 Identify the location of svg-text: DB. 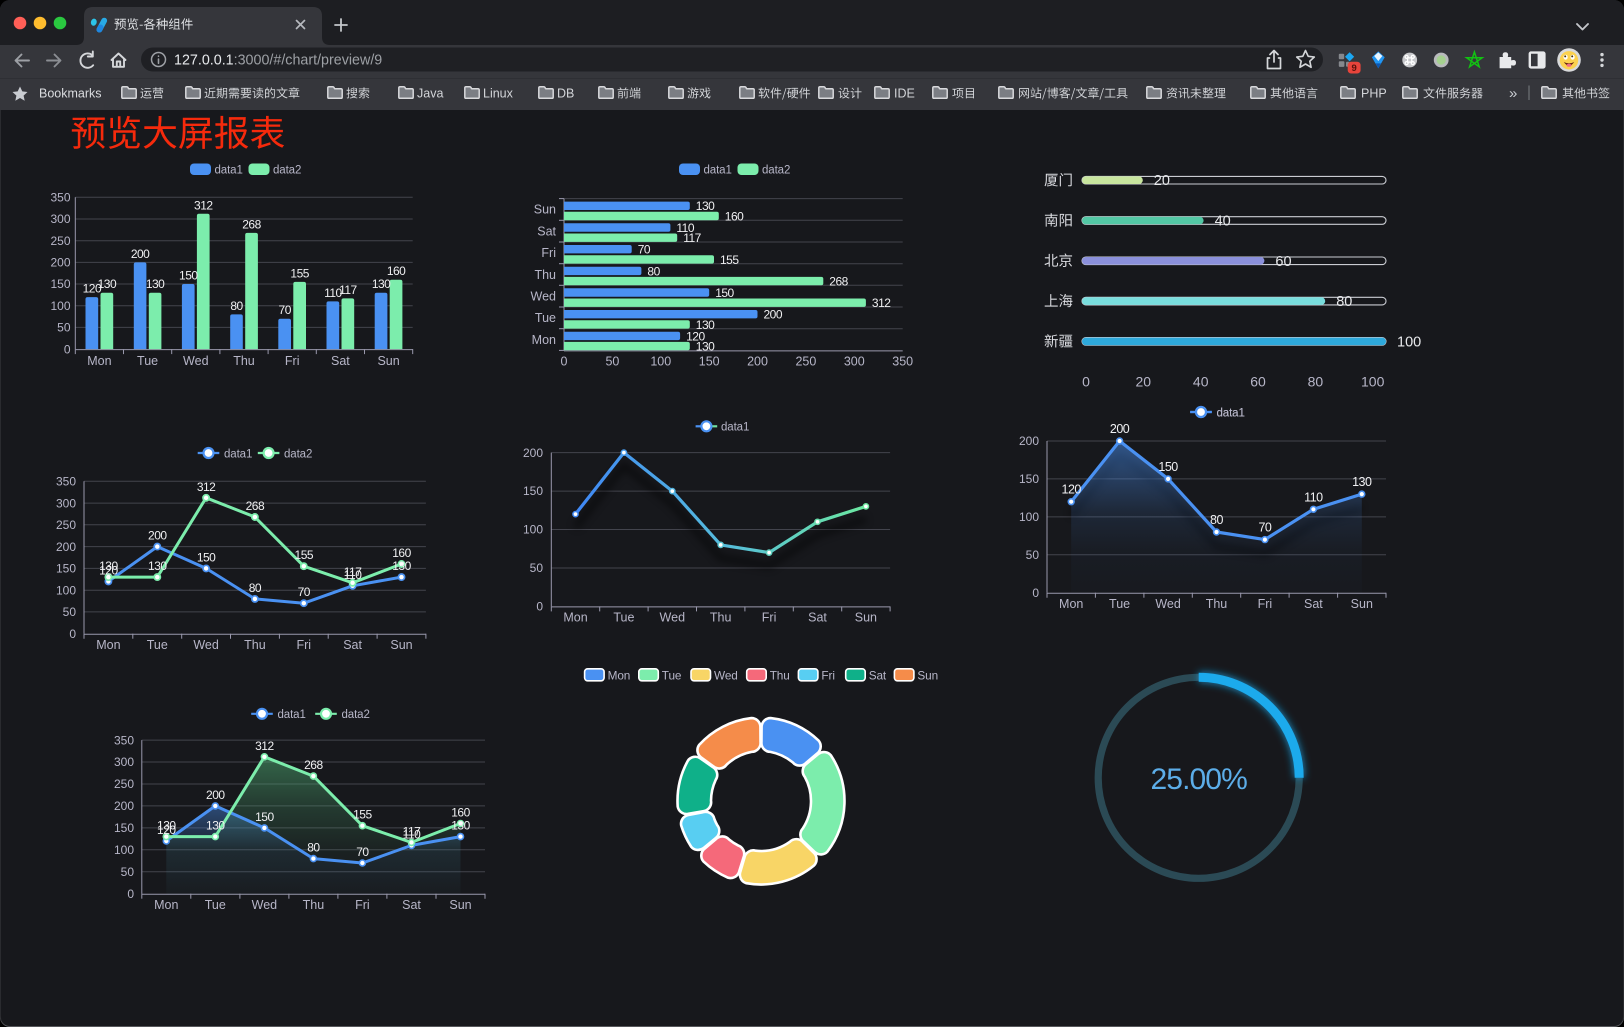
(565, 94).